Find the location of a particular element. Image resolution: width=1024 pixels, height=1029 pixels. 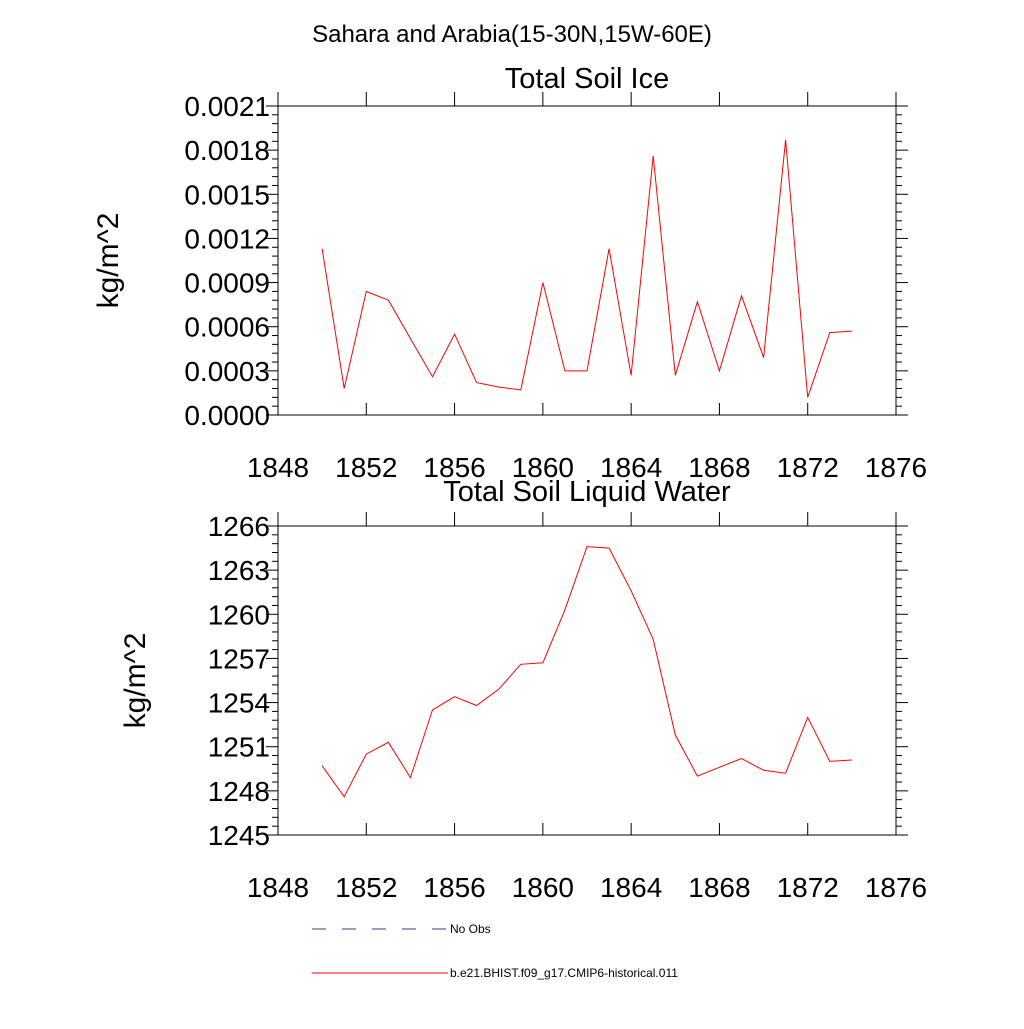

y-tick-label: 0.0015 is located at coordinates (227, 194).